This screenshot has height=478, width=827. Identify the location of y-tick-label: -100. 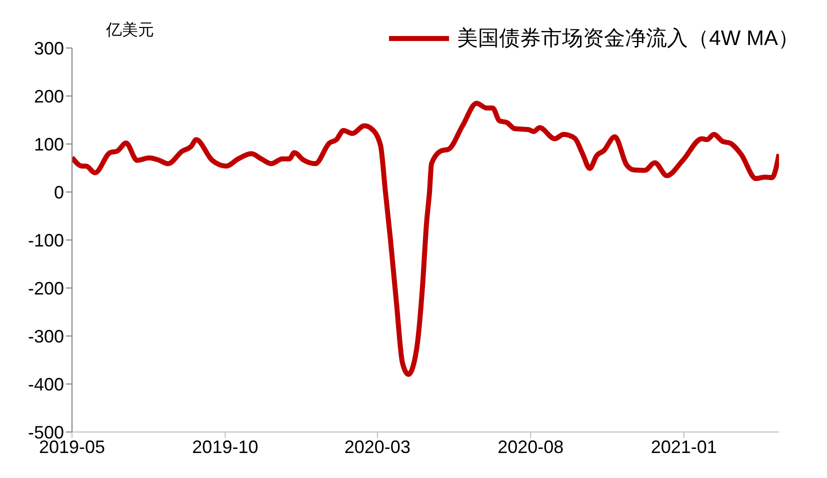
(46, 240).